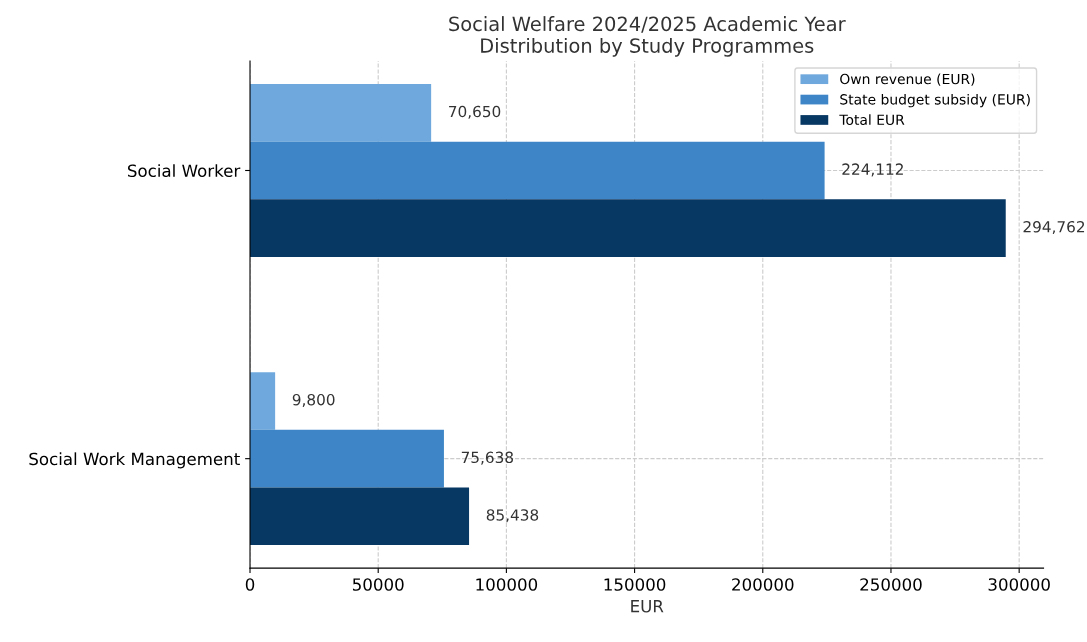 The width and height of the screenshot is (1087, 642). I want to click on y-tick-label: Social Worker, so click(184, 171).